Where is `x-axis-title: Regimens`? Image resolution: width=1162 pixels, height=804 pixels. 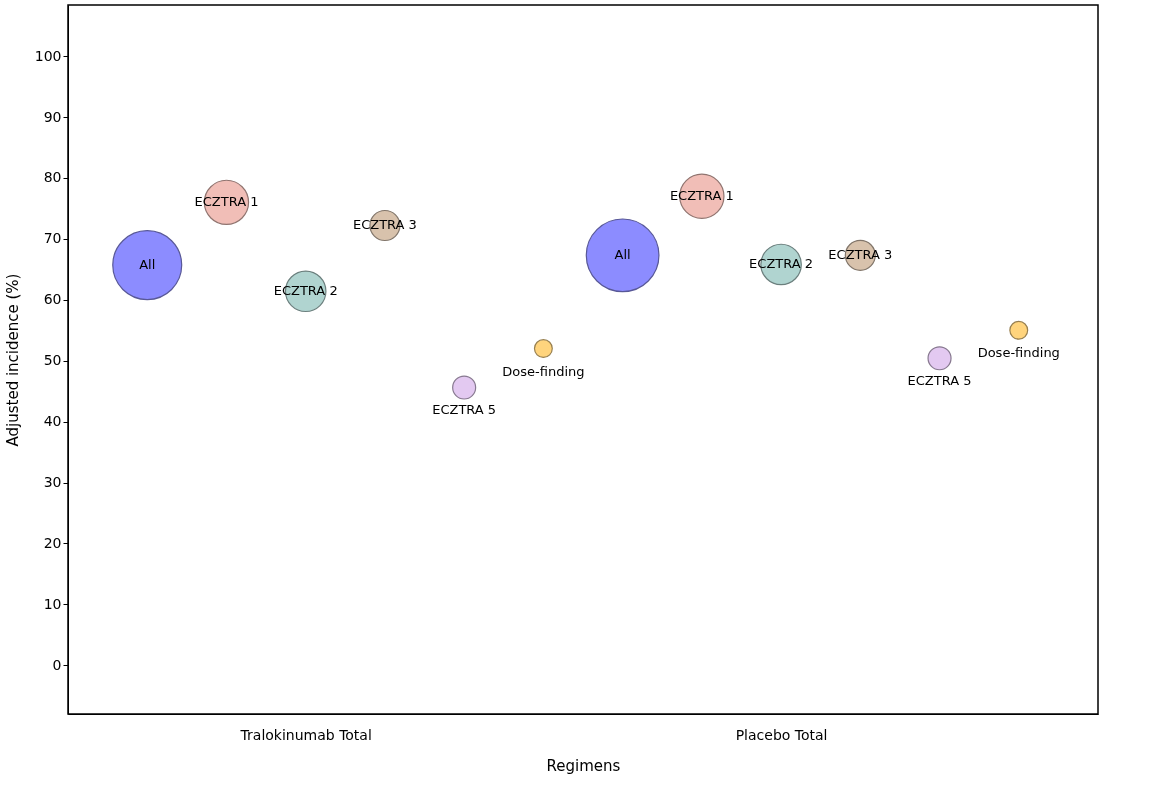 x-axis-title: Regimens is located at coordinates (583, 765).